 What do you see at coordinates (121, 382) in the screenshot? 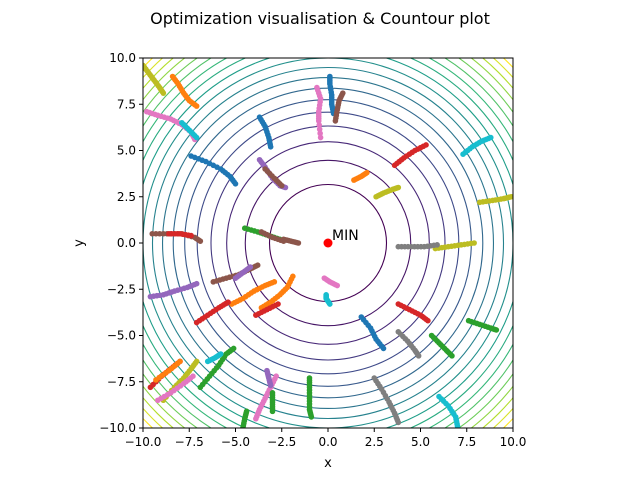
I see `y-tick-label: −7.5` at bounding box center [121, 382].